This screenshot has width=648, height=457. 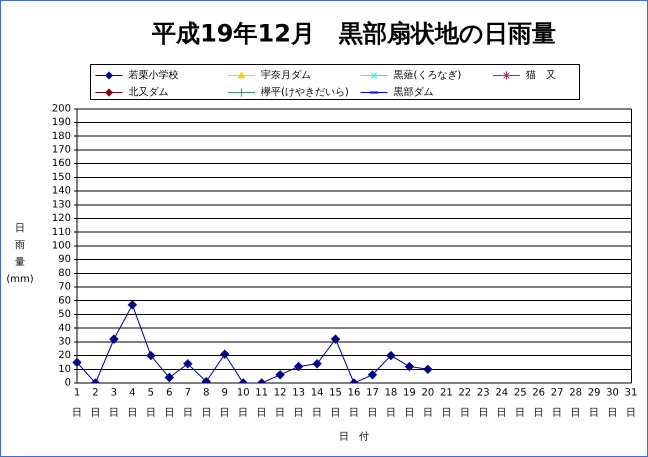 I want to click on x-tick-label: 28 日, so click(x=575, y=403).